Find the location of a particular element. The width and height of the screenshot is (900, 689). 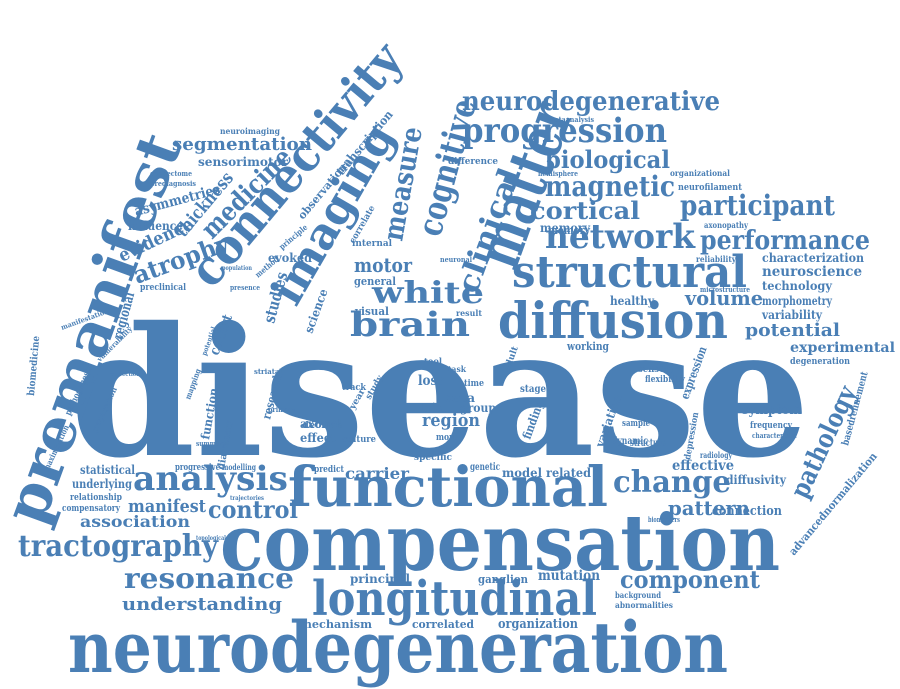

word-neuroscience: neuroscience is located at coordinates (812, 272).